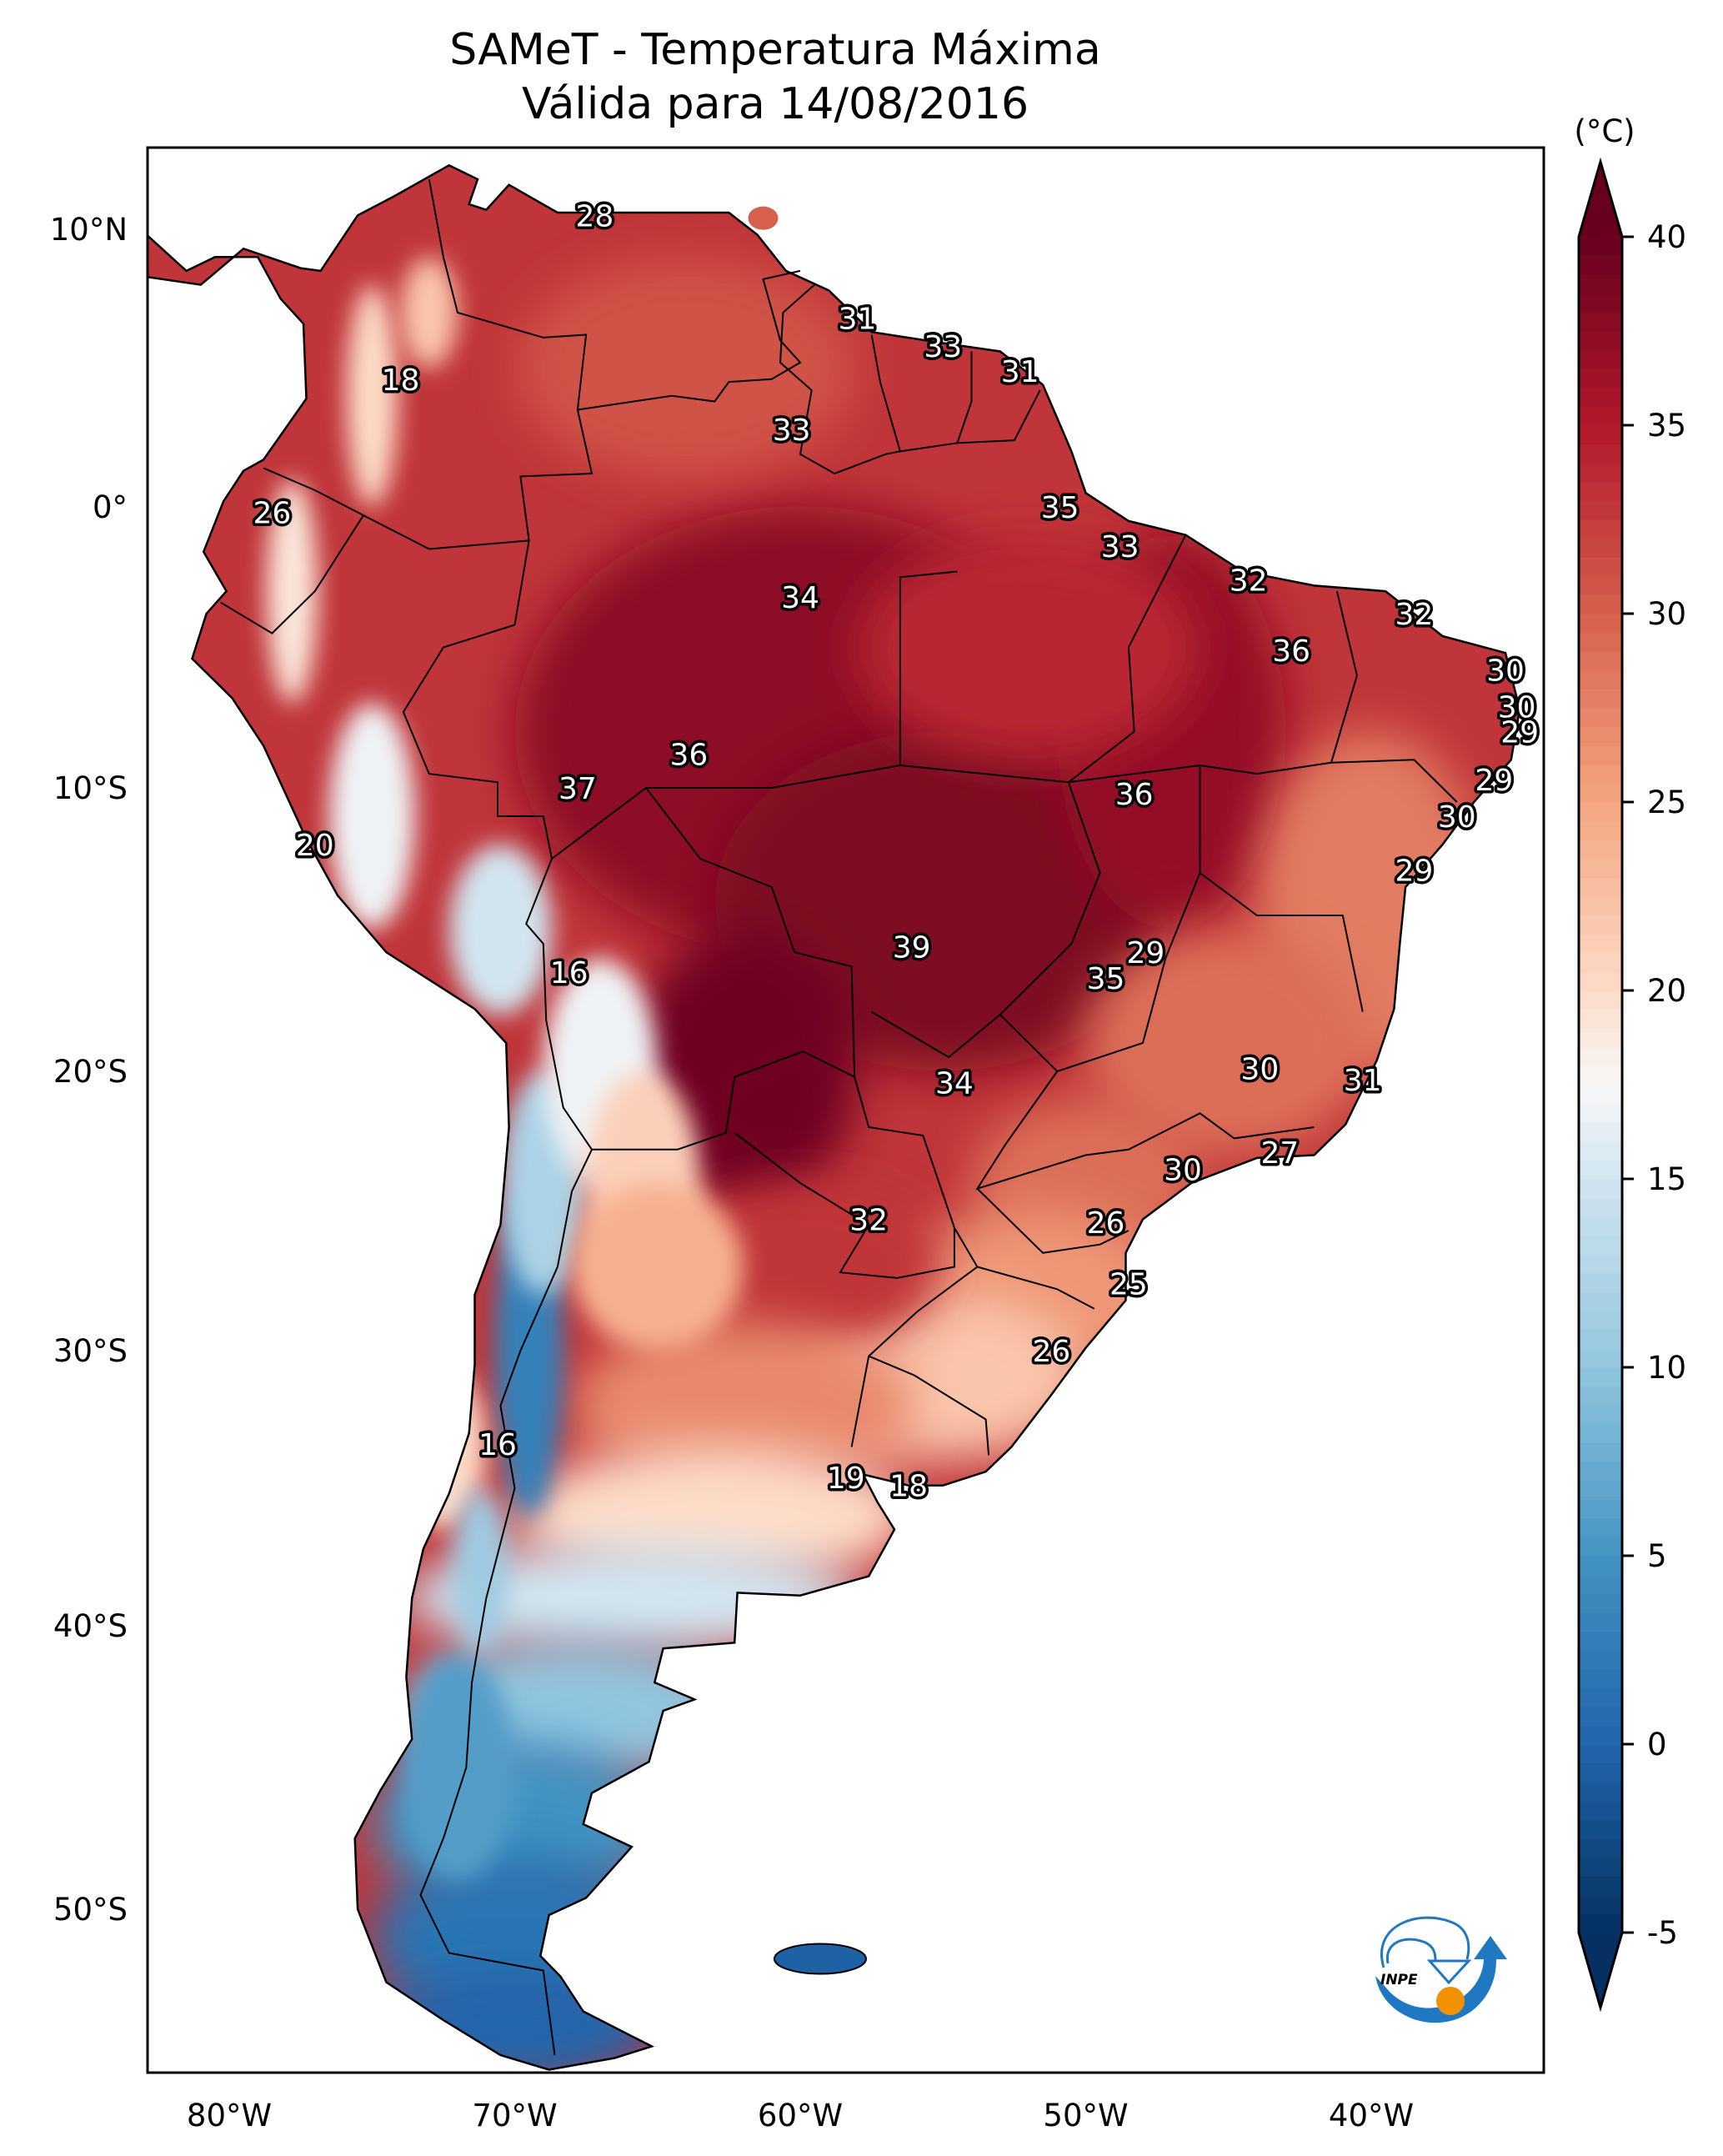  Describe the element at coordinates (90, 1910) in the screenshot. I see `y-tick-label: 50°S` at that location.